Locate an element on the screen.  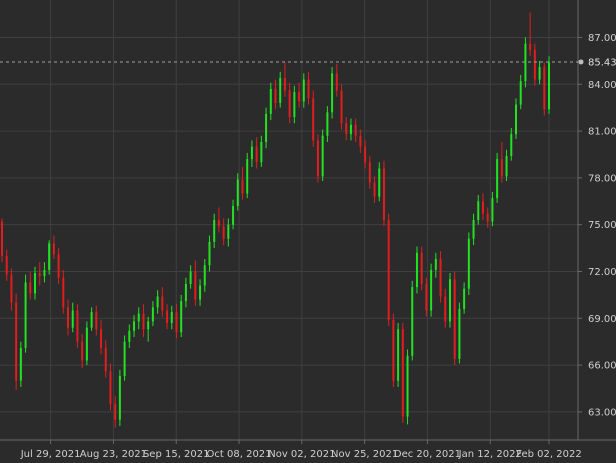
last-price-dot is located at coordinates (581, 62).